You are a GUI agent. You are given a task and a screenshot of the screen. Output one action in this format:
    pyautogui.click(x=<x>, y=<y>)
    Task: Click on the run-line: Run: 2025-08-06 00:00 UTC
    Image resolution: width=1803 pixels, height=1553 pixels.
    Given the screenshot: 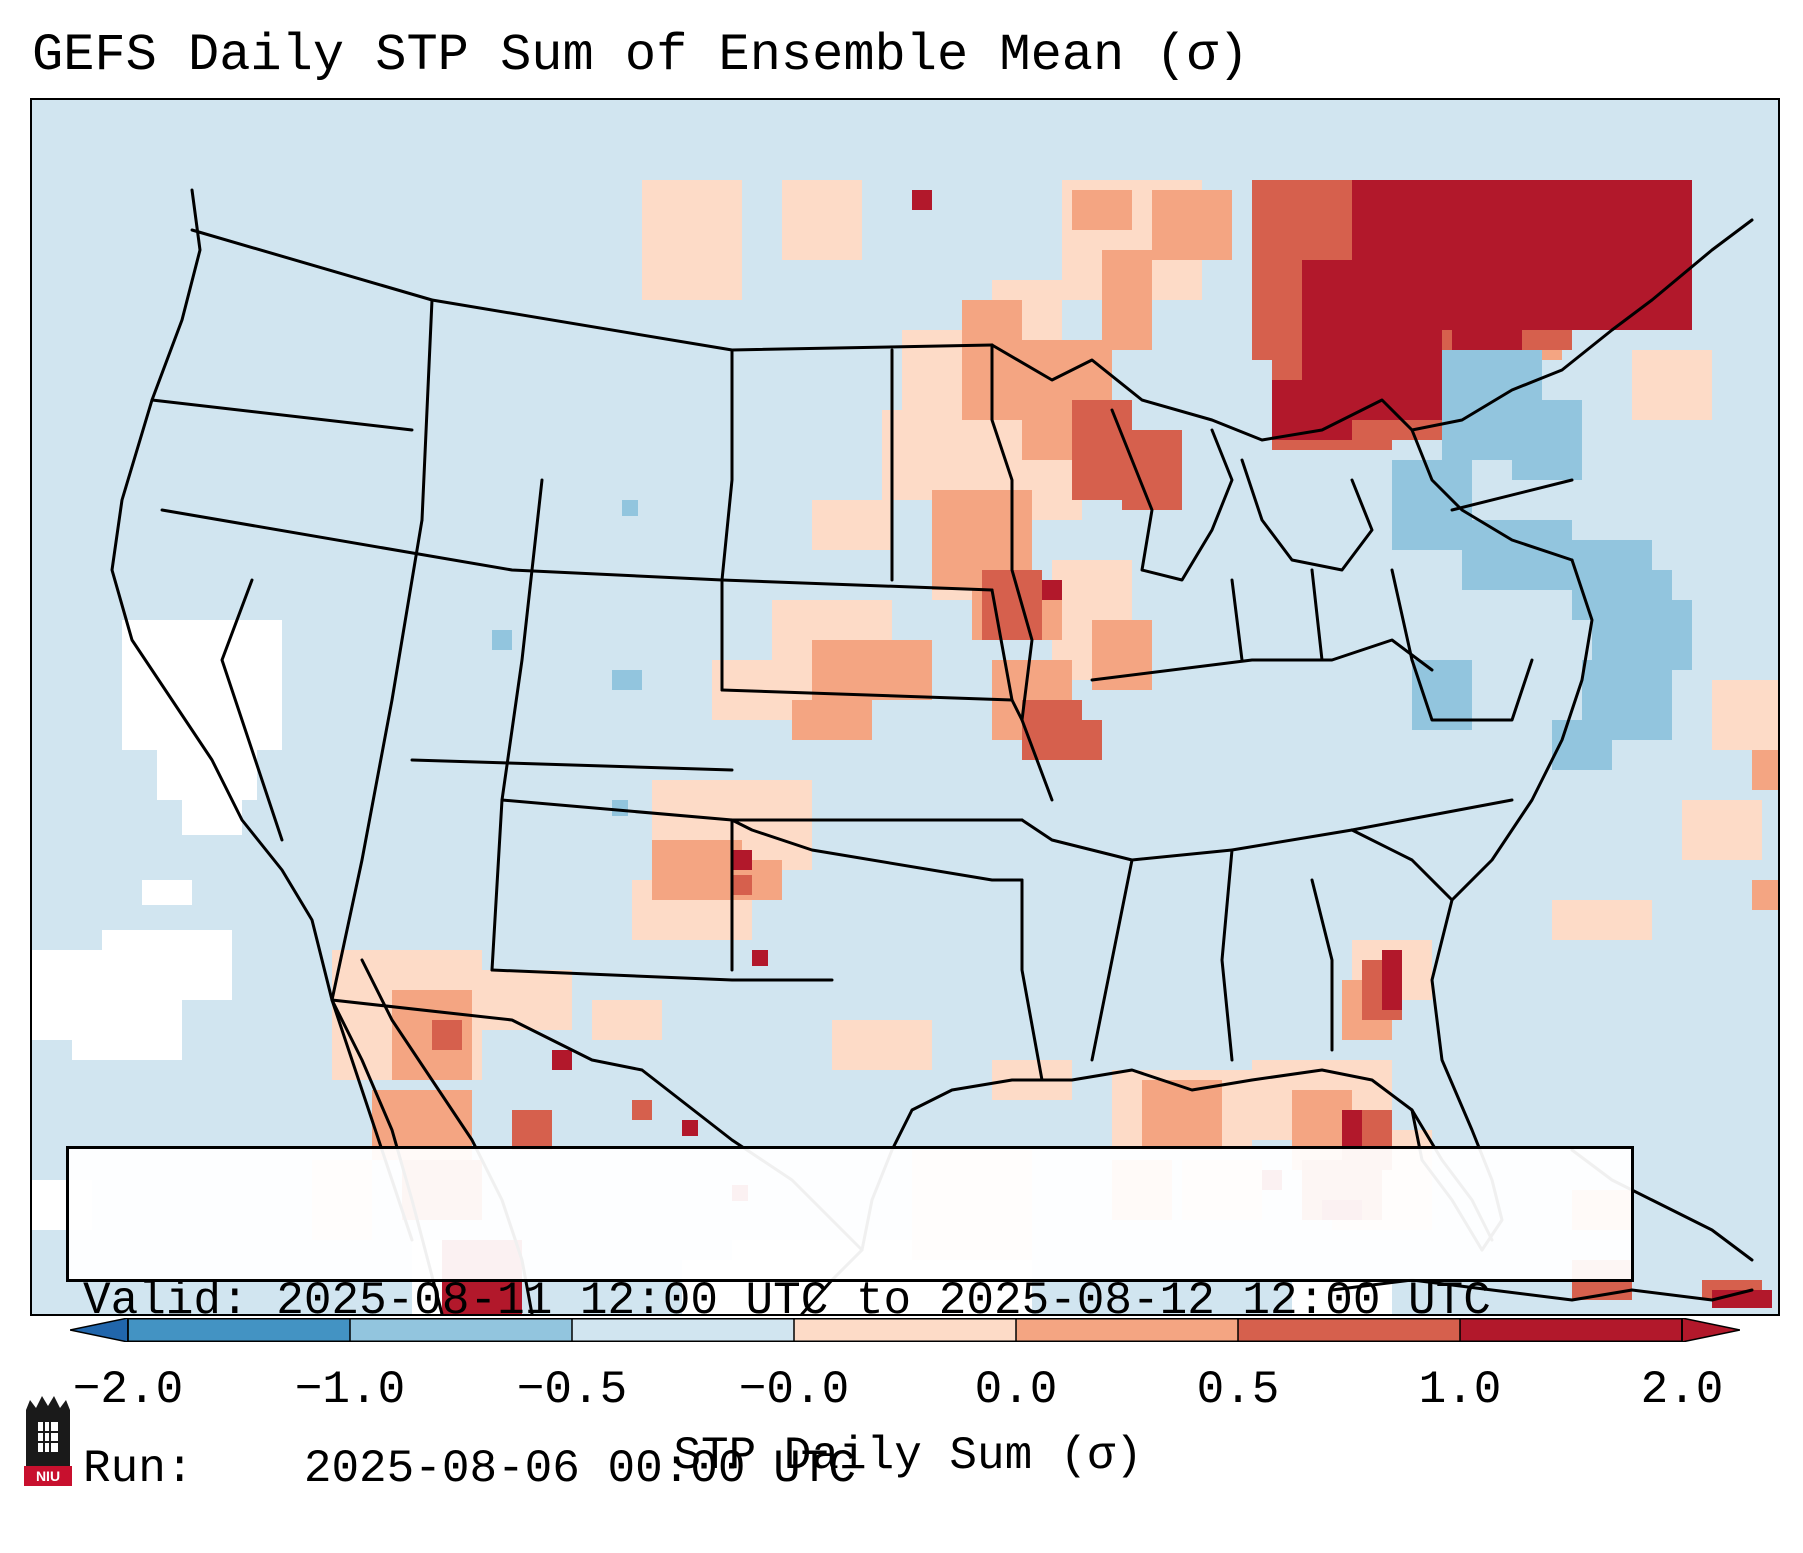 What is the action you would take?
    pyautogui.click(x=850, y=1469)
    